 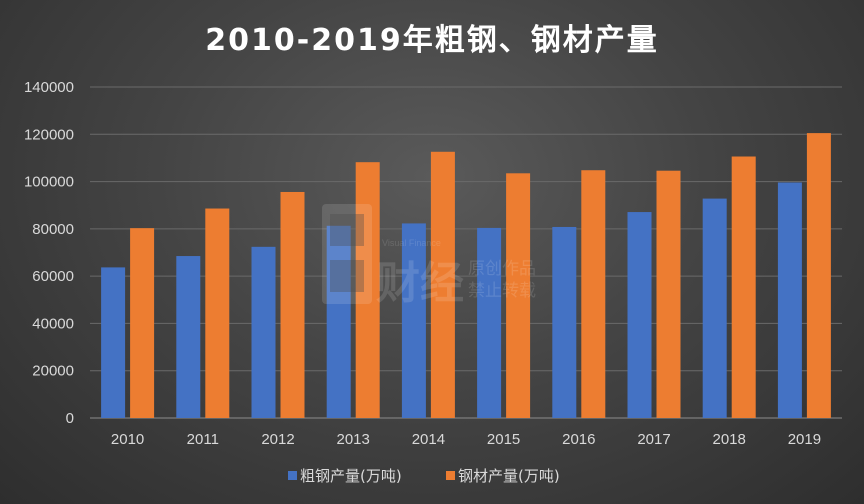 What do you see at coordinates (818, 275) in the screenshot?
I see `bar-steel-products-2019` at bounding box center [818, 275].